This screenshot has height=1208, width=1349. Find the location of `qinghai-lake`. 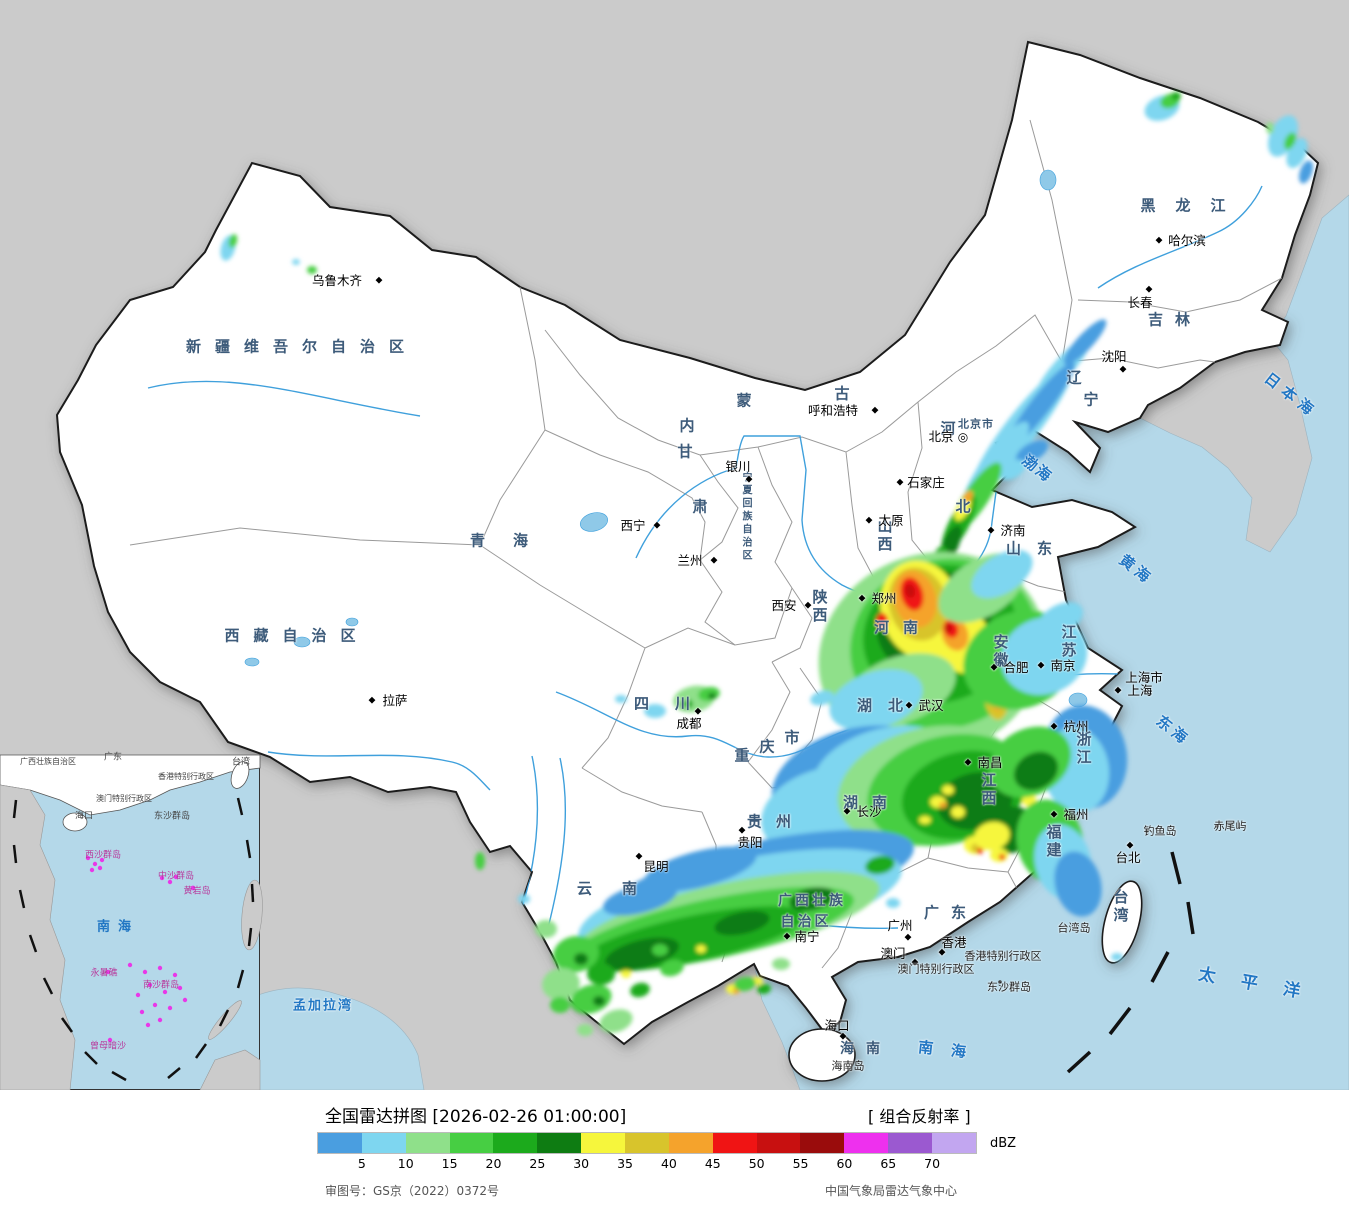

qinghai-lake is located at coordinates (594, 522).